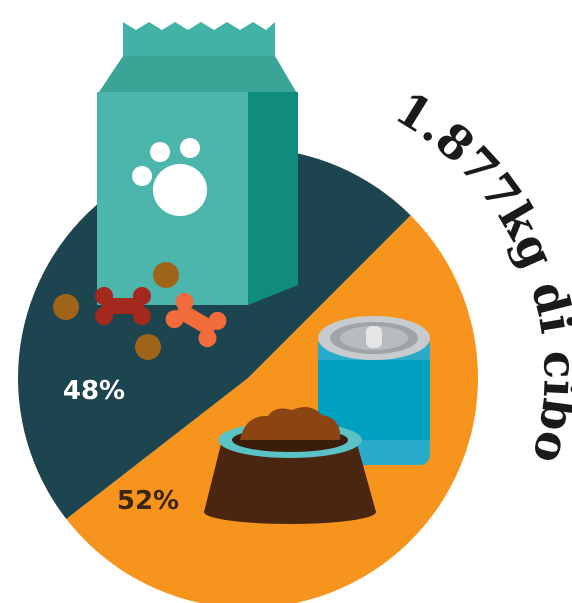  What do you see at coordinates (148, 501) in the screenshot?
I see `slice-label: 52%` at bounding box center [148, 501].